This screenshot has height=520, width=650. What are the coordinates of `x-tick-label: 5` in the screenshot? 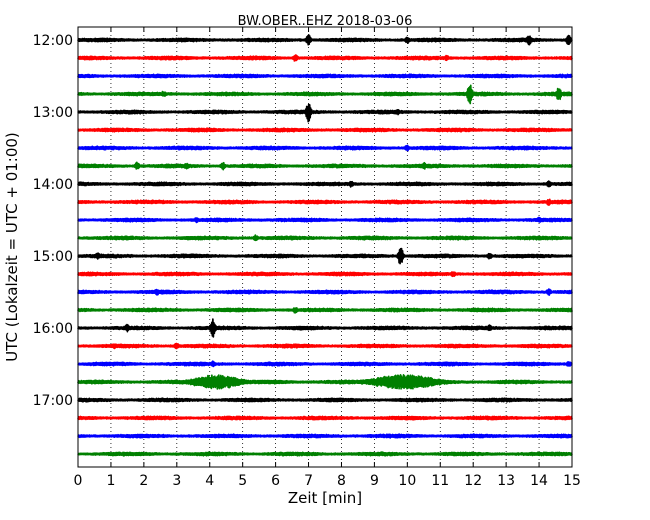 It's located at (242, 481).